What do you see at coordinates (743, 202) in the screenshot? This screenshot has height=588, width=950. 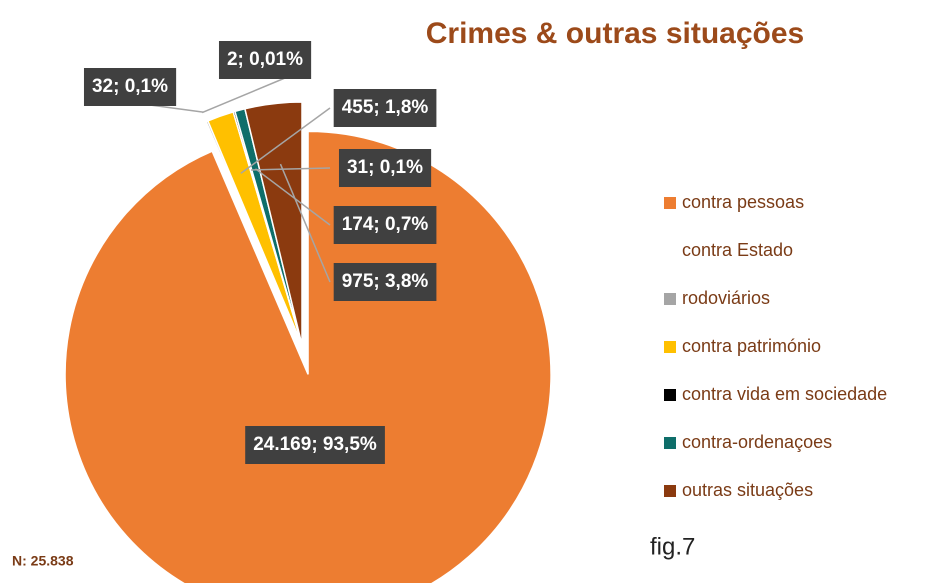 I see `legend-label: contra pessoas` at bounding box center [743, 202].